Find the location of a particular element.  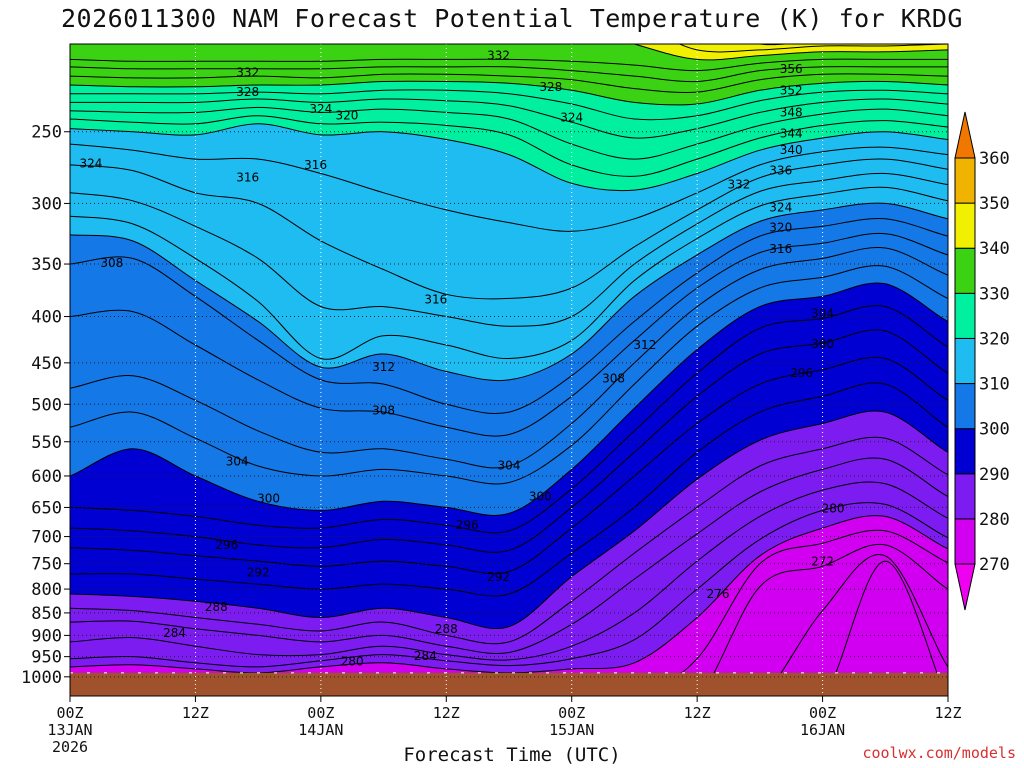

contour-label: 348 is located at coordinates (791, 112).